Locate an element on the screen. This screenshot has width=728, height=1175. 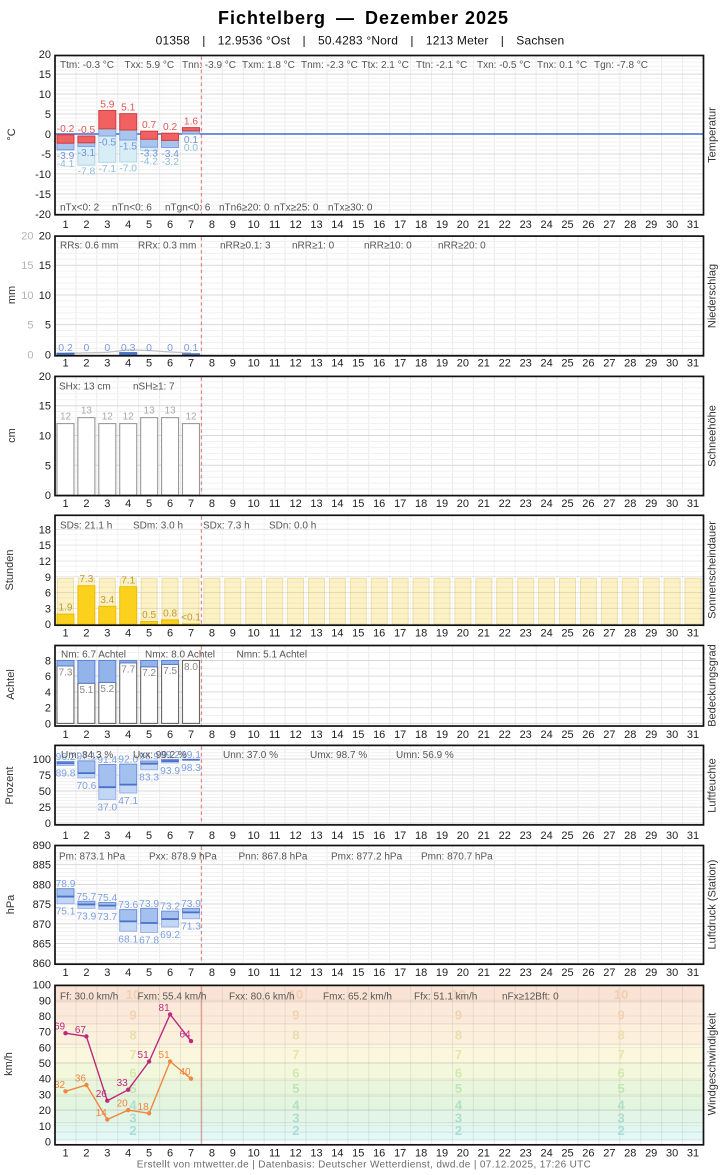
svg-text: Nmx: 8.0 Achtel is located at coordinates (180, 655).